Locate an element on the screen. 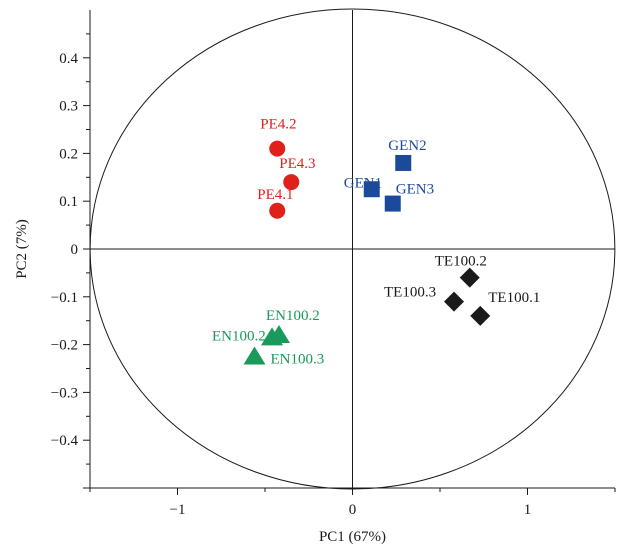 The height and width of the screenshot is (549, 617). y-tick-label: 0 is located at coordinates (75, 250).